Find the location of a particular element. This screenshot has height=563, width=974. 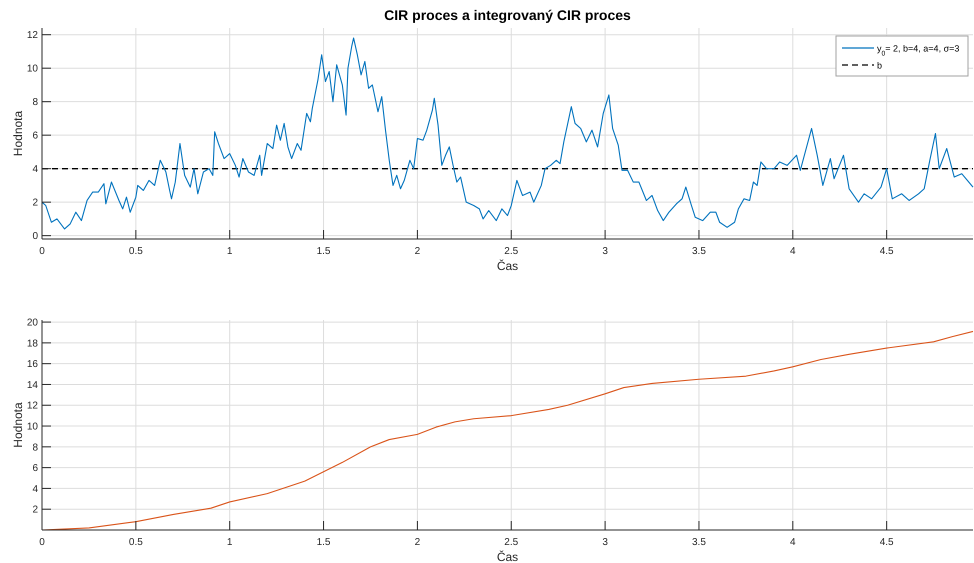

y-tick-label: 0 is located at coordinates (35, 236).